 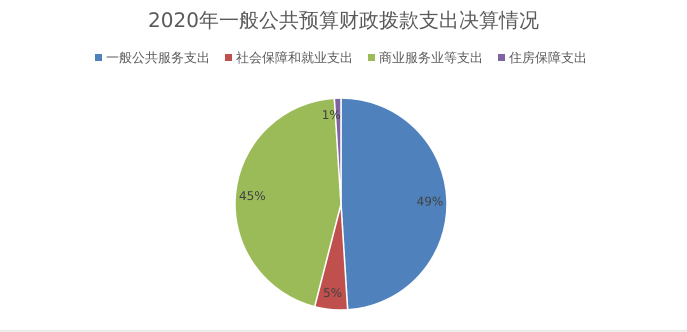 What do you see at coordinates (547, 58) in the screenshot?
I see `legend-label: 住房保障支出` at bounding box center [547, 58].